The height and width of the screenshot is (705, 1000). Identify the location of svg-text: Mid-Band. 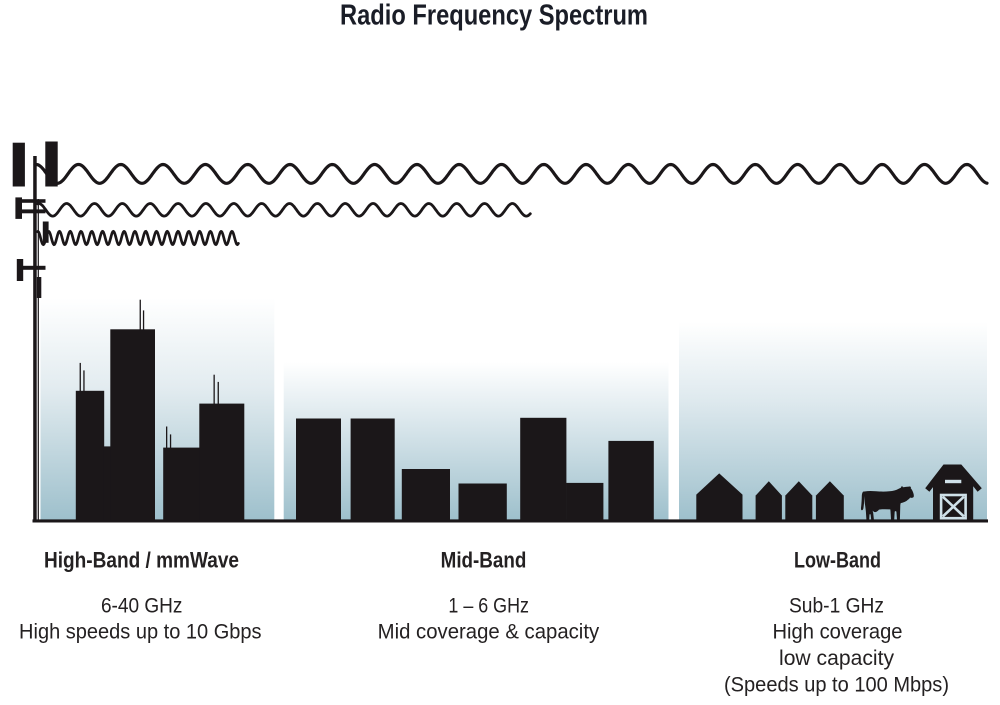
(484, 559).